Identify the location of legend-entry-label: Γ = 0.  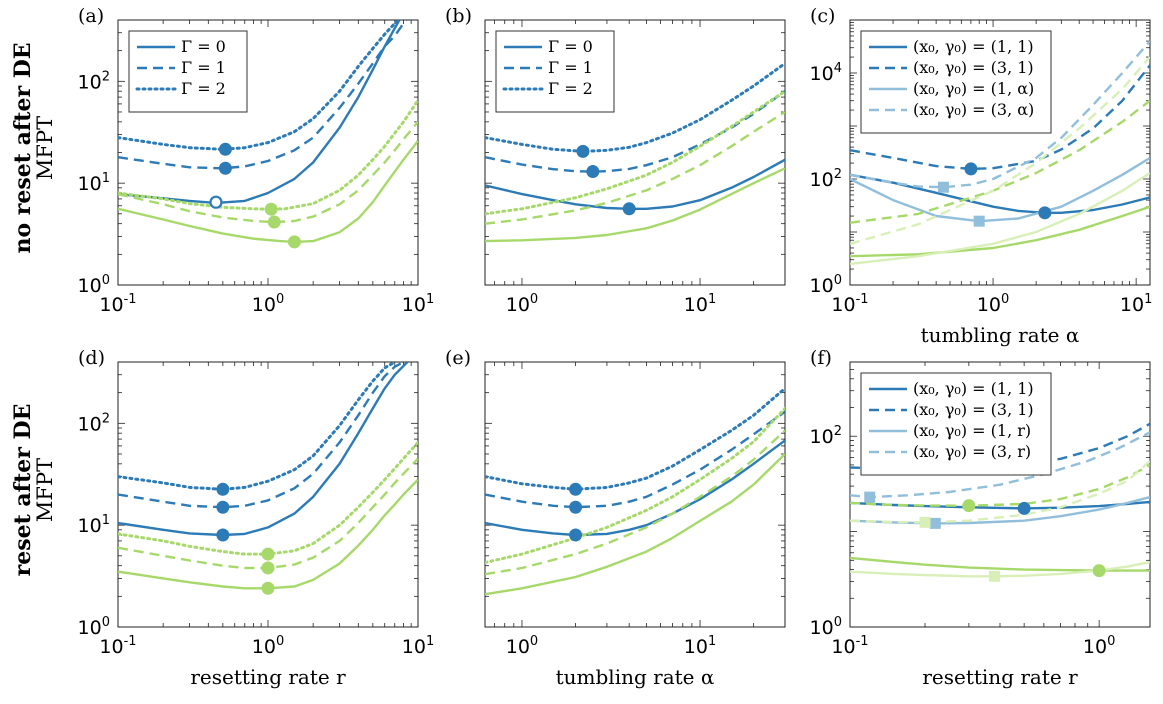
(203, 46).